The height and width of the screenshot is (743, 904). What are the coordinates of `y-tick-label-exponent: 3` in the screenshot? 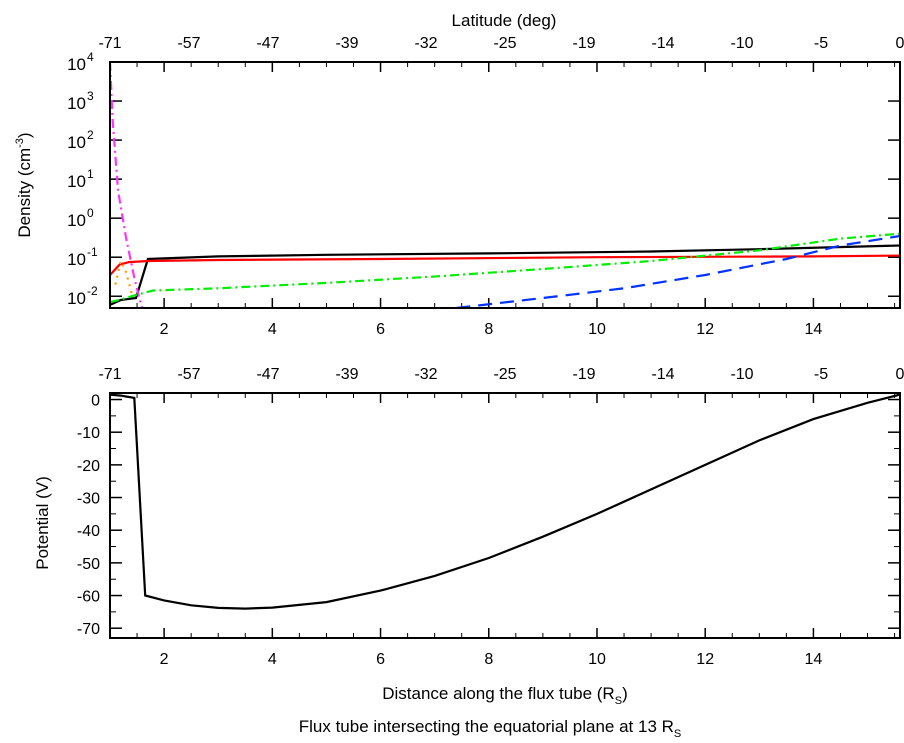 It's located at (90, 96).